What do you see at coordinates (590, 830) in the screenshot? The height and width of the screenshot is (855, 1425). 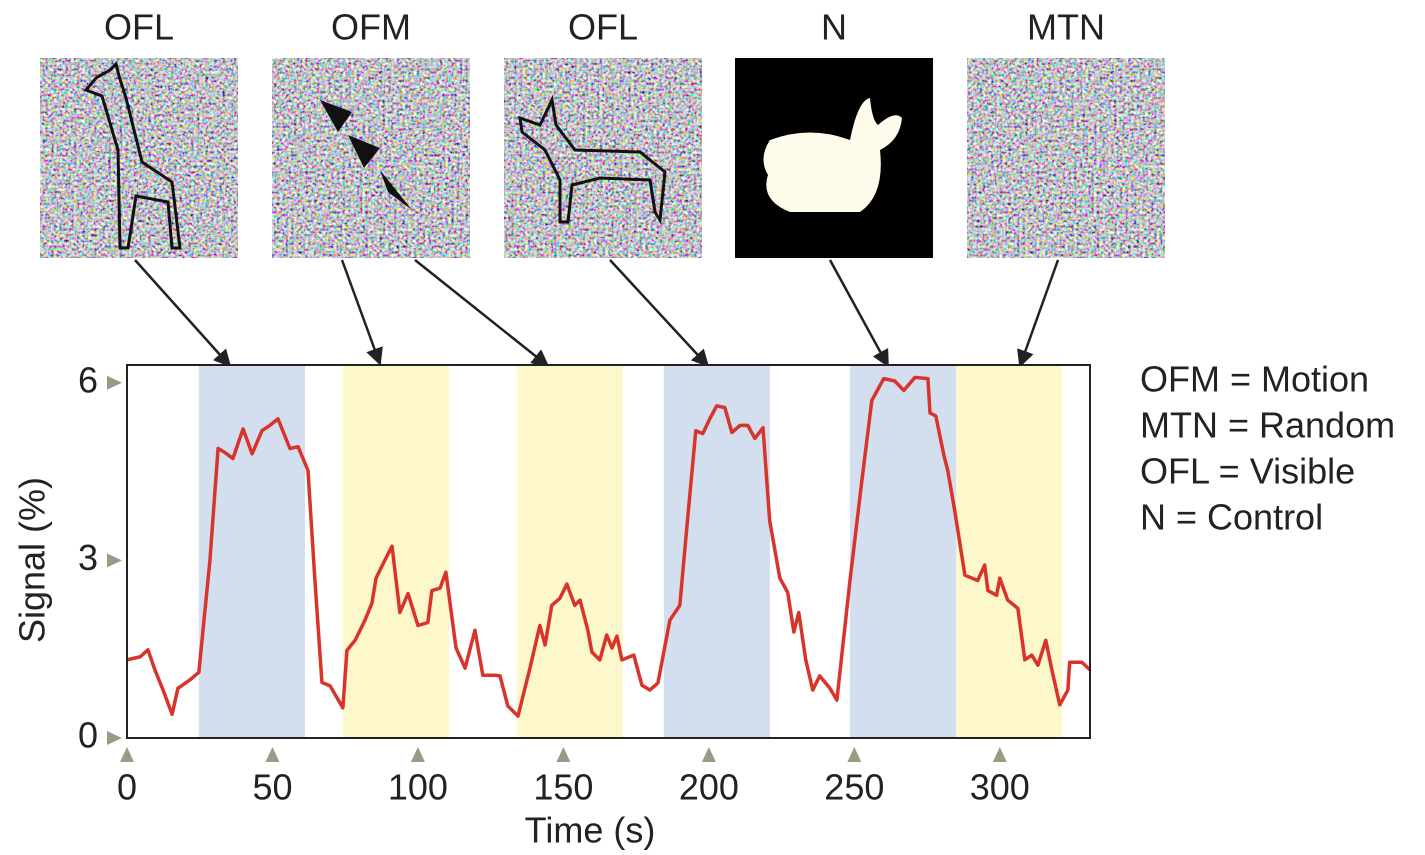 I see `x-axis-label: Time (s)` at bounding box center [590, 830].